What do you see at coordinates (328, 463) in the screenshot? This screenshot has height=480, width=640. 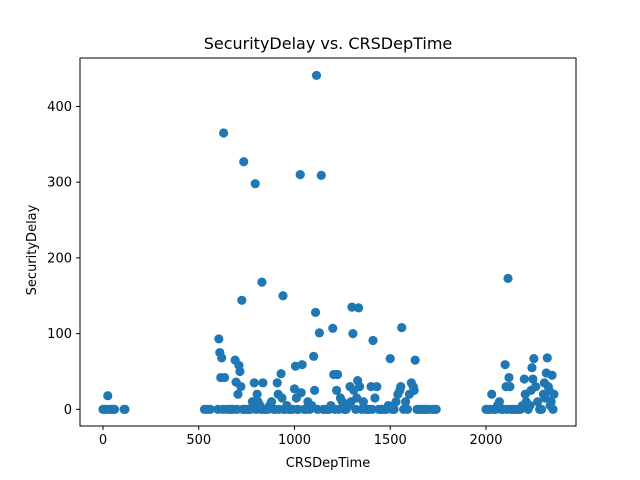 I see `x-axis-label: CRSDepTime` at bounding box center [328, 463].